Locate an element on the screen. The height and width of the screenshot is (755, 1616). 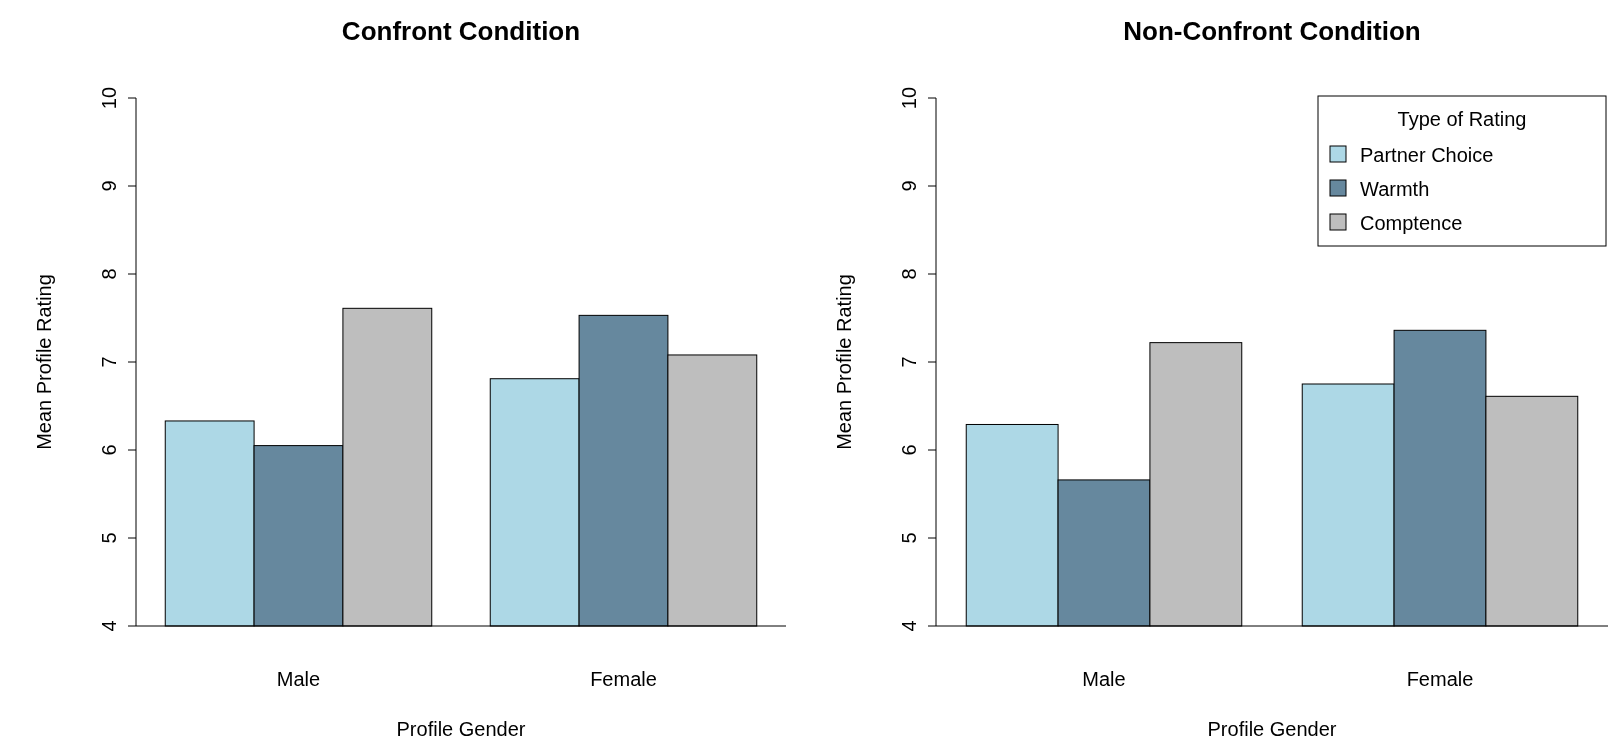
legend-title: Type of Rating is located at coordinates (1462, 119).